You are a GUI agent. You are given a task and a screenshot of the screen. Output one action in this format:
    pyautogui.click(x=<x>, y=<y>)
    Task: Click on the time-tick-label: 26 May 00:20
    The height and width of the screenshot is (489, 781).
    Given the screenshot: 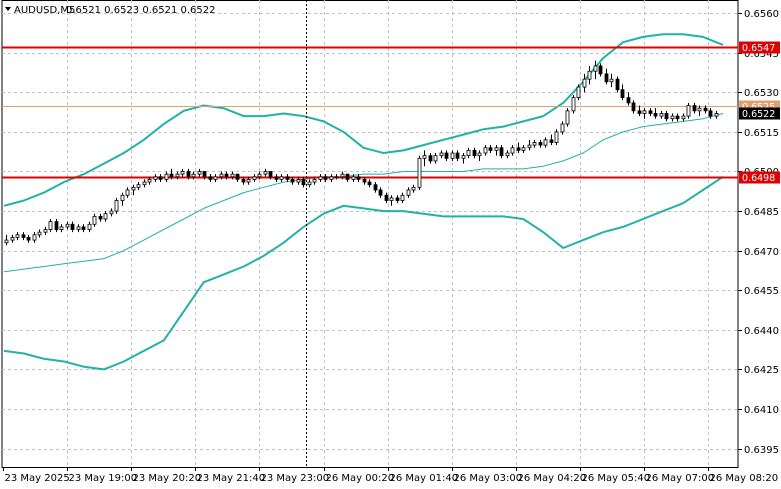 What is the action you would take?
    pyautogui.click(x=360, y=478)
    